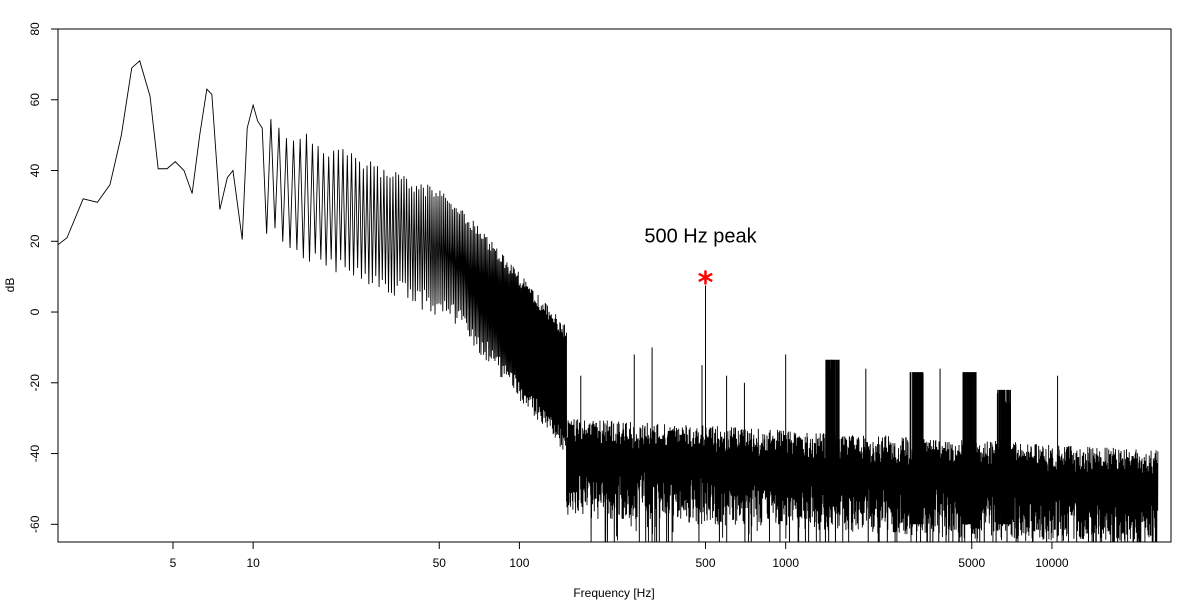  I want to click on y-tick-label: 0, so click(35, 311).